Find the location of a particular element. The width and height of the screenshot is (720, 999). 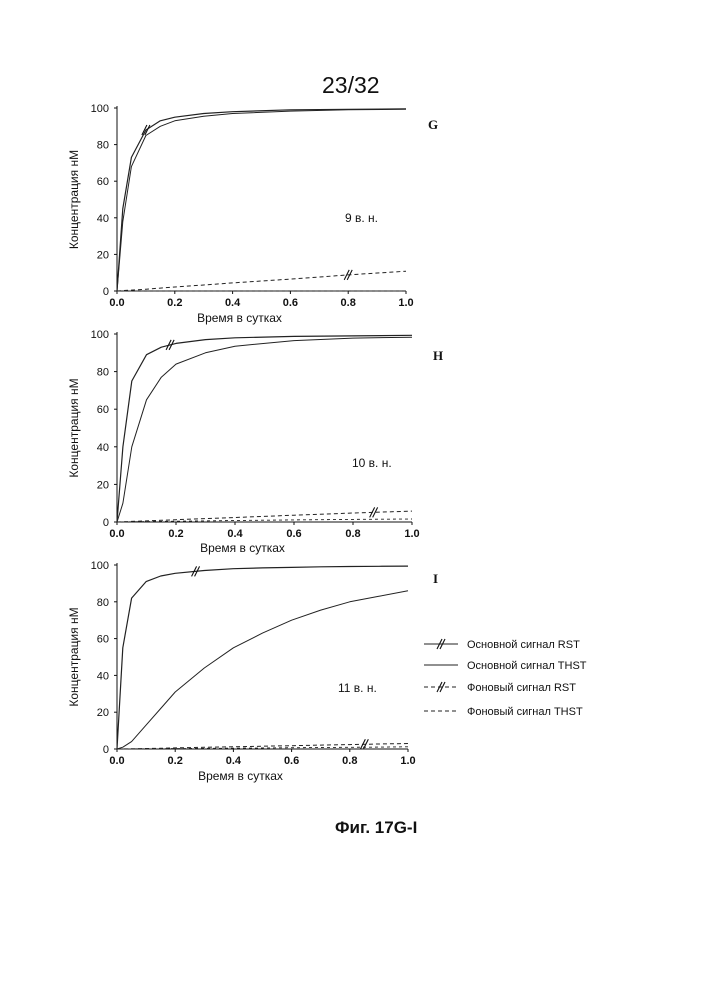

legend-label-3: Фоновый сигнал RST is located at coordinates (521, 688).